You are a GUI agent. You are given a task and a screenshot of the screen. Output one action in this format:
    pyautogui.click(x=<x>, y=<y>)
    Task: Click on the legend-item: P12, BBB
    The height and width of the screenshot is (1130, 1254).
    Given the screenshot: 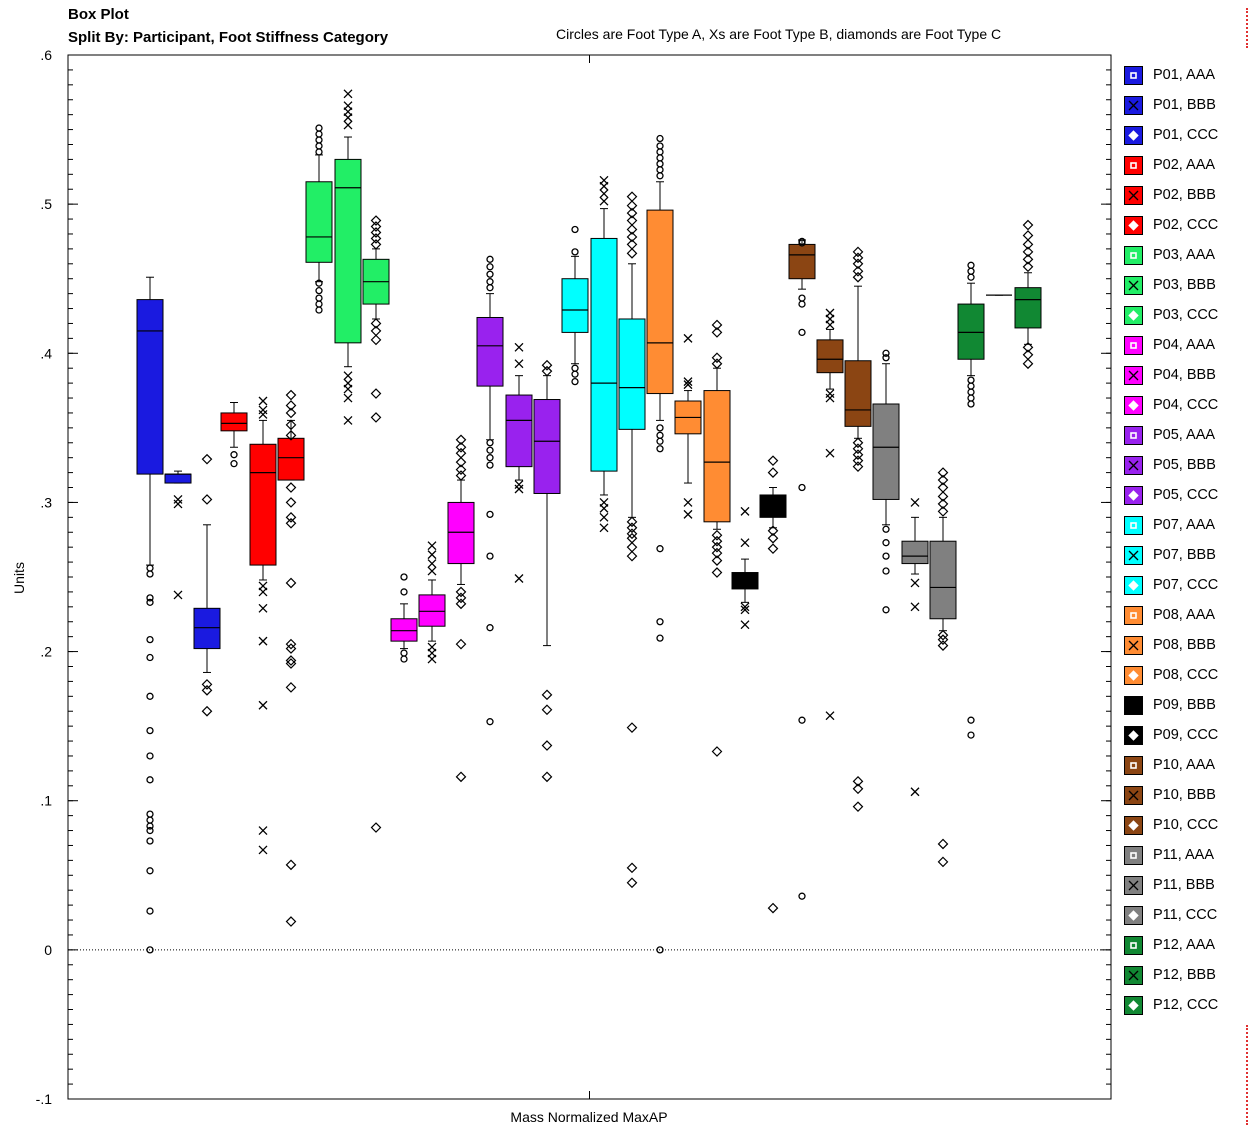 What is the action you would take?
    pyautogui.click(x=1171, y=975)
    